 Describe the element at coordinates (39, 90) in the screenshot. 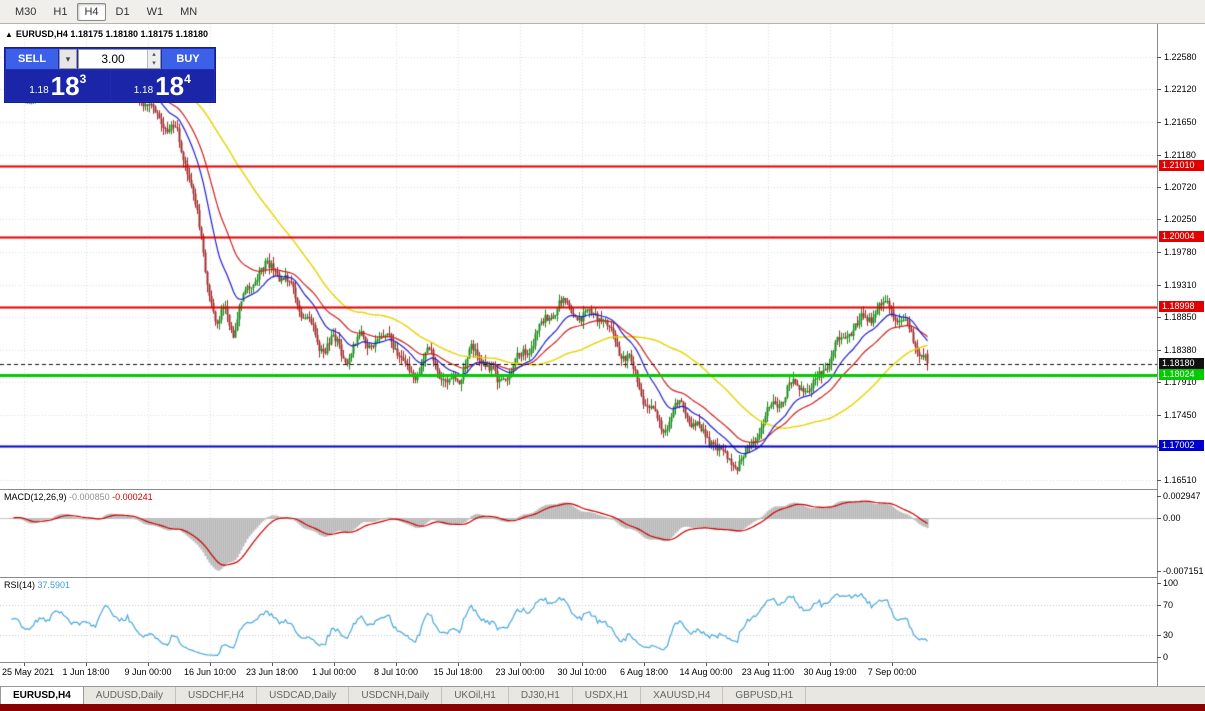

I see `bid-prefix: 1.18` at that location.